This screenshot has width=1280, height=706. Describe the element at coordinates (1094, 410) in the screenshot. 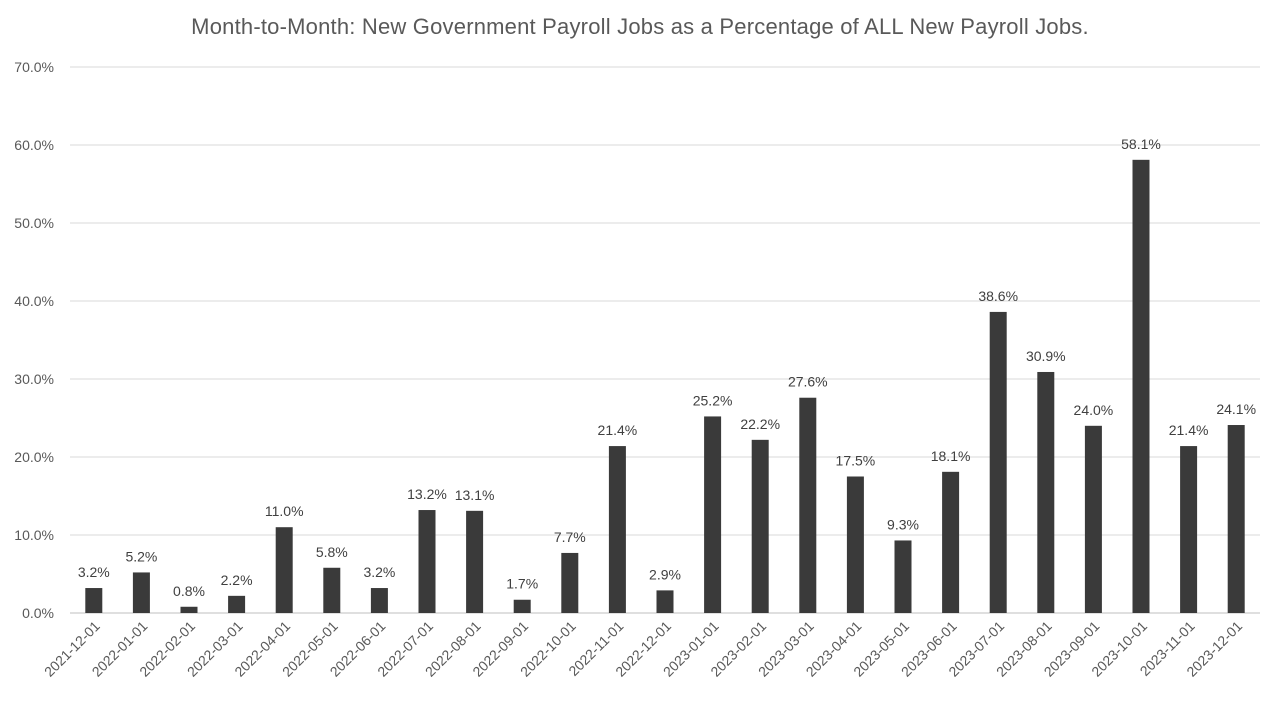

I see `data-label: 24.0%` at that location.